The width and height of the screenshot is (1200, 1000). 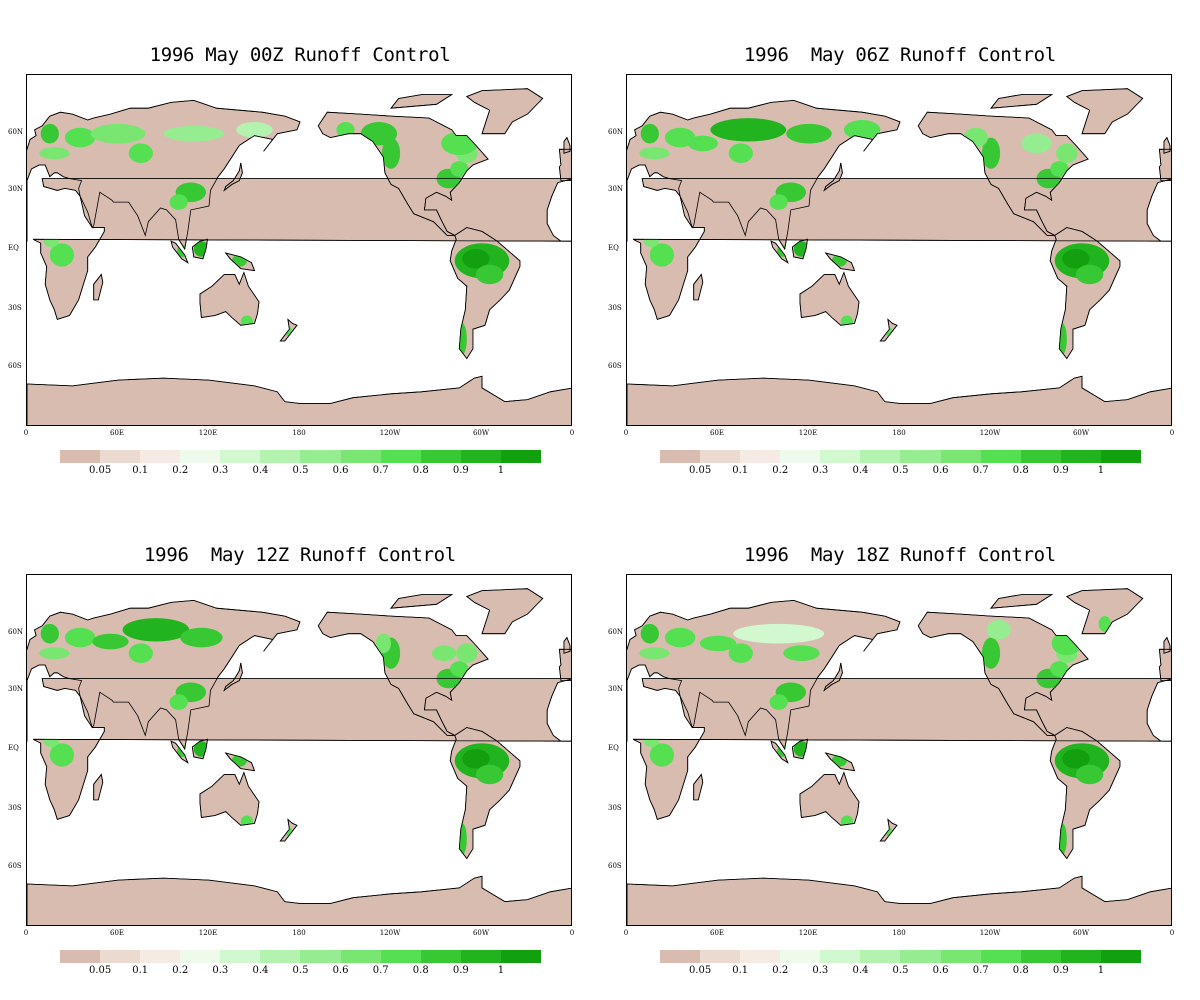 What do you see at coordinates (220, 470) in the screenshot?
I see `colorbar-label: 0.3` at bounding box center [220, 470].